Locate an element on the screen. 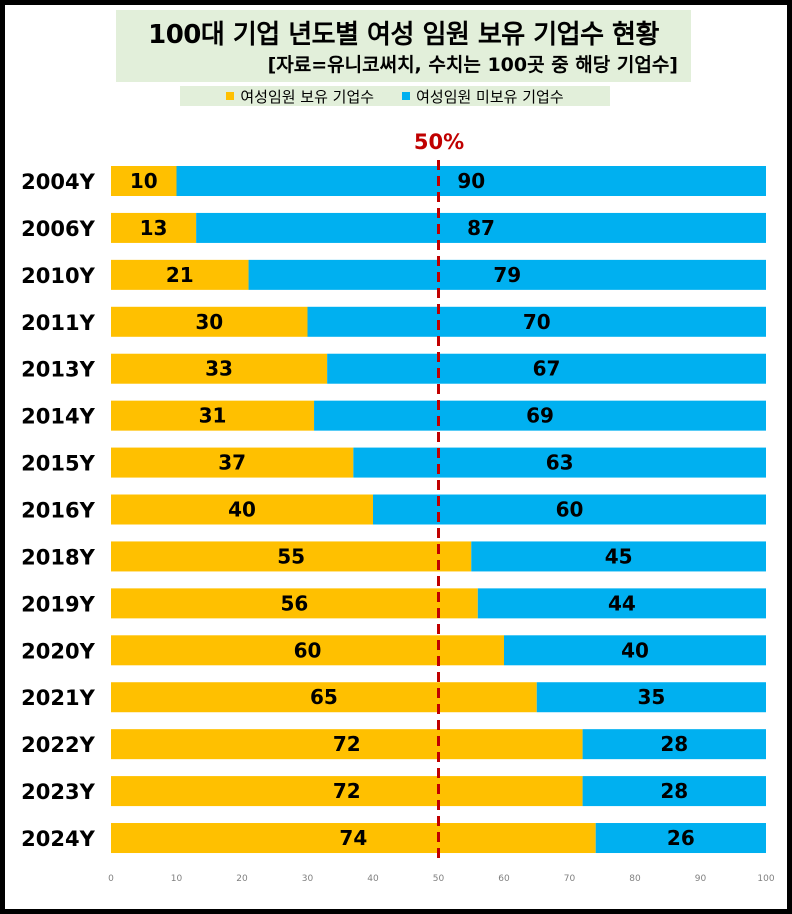 The width and height of the screenshot is (792, 914). category-label: 2010Y is located at coordinates (58, 276).